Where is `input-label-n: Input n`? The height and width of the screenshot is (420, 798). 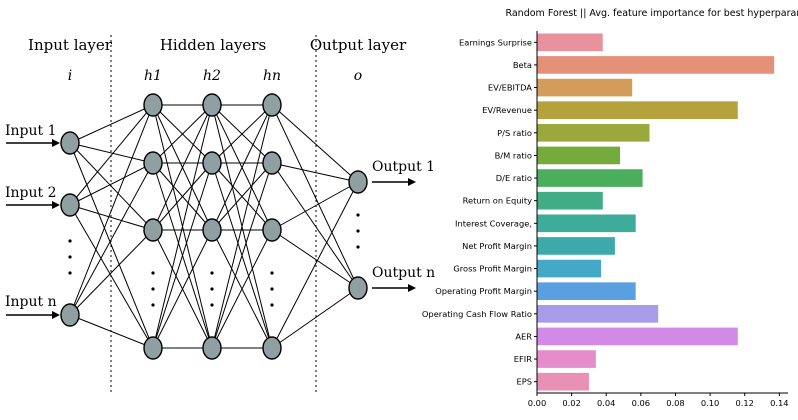 input-label-n: Input n is located at coordinates (31, 302).